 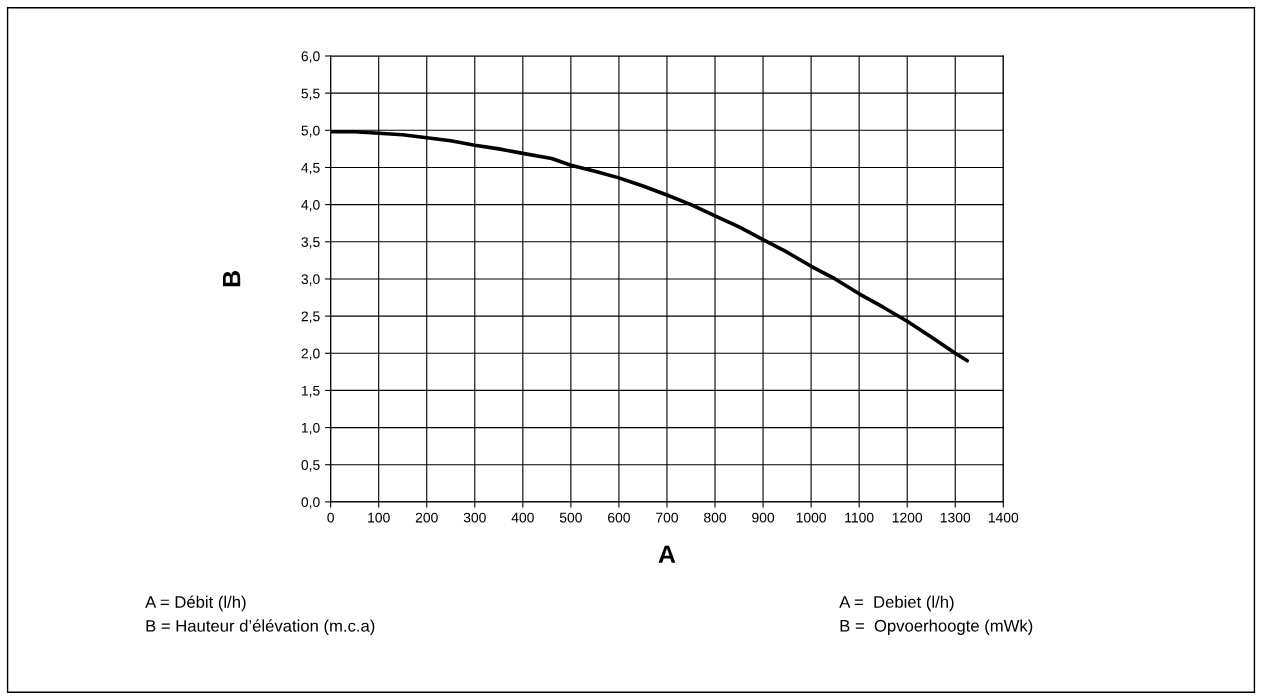 What do you see at coordinates (763, 517) in the screenshot?
I see `x-tick-label: 900` at bounding box center [763, 517].